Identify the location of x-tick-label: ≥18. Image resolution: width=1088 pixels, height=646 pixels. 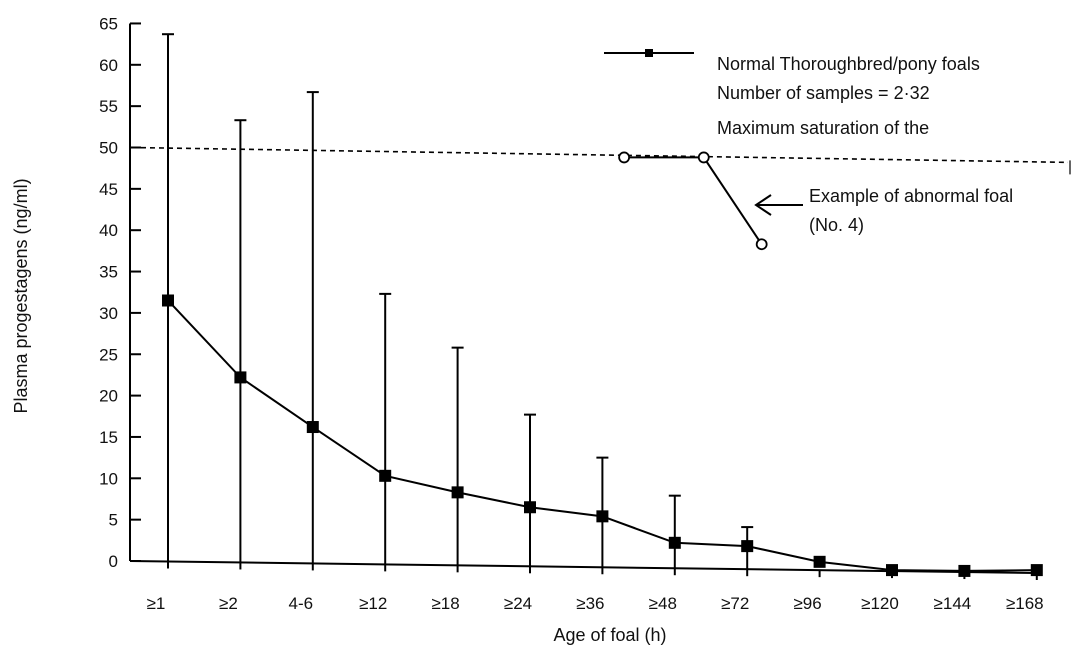
(445, 603).